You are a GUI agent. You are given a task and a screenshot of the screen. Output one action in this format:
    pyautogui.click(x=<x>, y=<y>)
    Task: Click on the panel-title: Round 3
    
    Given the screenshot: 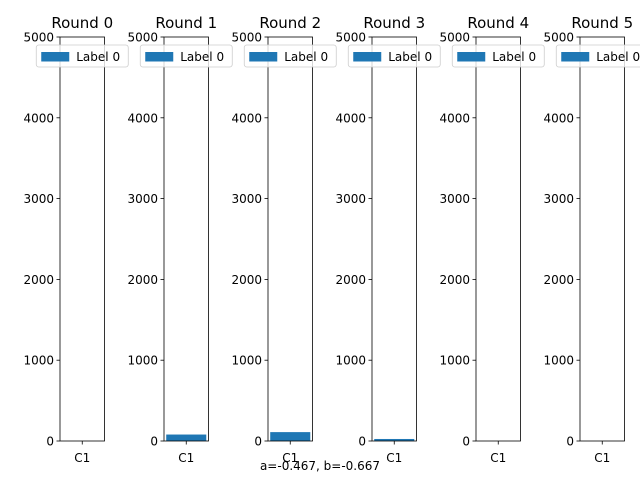 What is the action you would take?
    pyautogui.click(x=394, y=23)
    